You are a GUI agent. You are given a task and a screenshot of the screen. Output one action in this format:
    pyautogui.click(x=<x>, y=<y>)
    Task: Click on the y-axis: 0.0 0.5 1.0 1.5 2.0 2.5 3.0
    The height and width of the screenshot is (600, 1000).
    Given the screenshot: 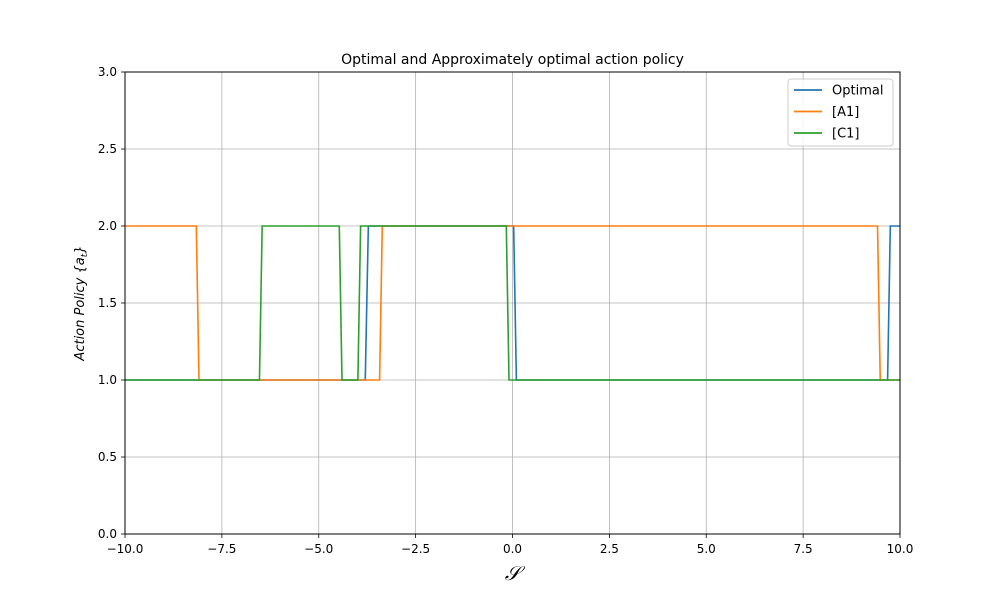 What is the action you would take?
    pyautogui.click(x=111, y=303)
    